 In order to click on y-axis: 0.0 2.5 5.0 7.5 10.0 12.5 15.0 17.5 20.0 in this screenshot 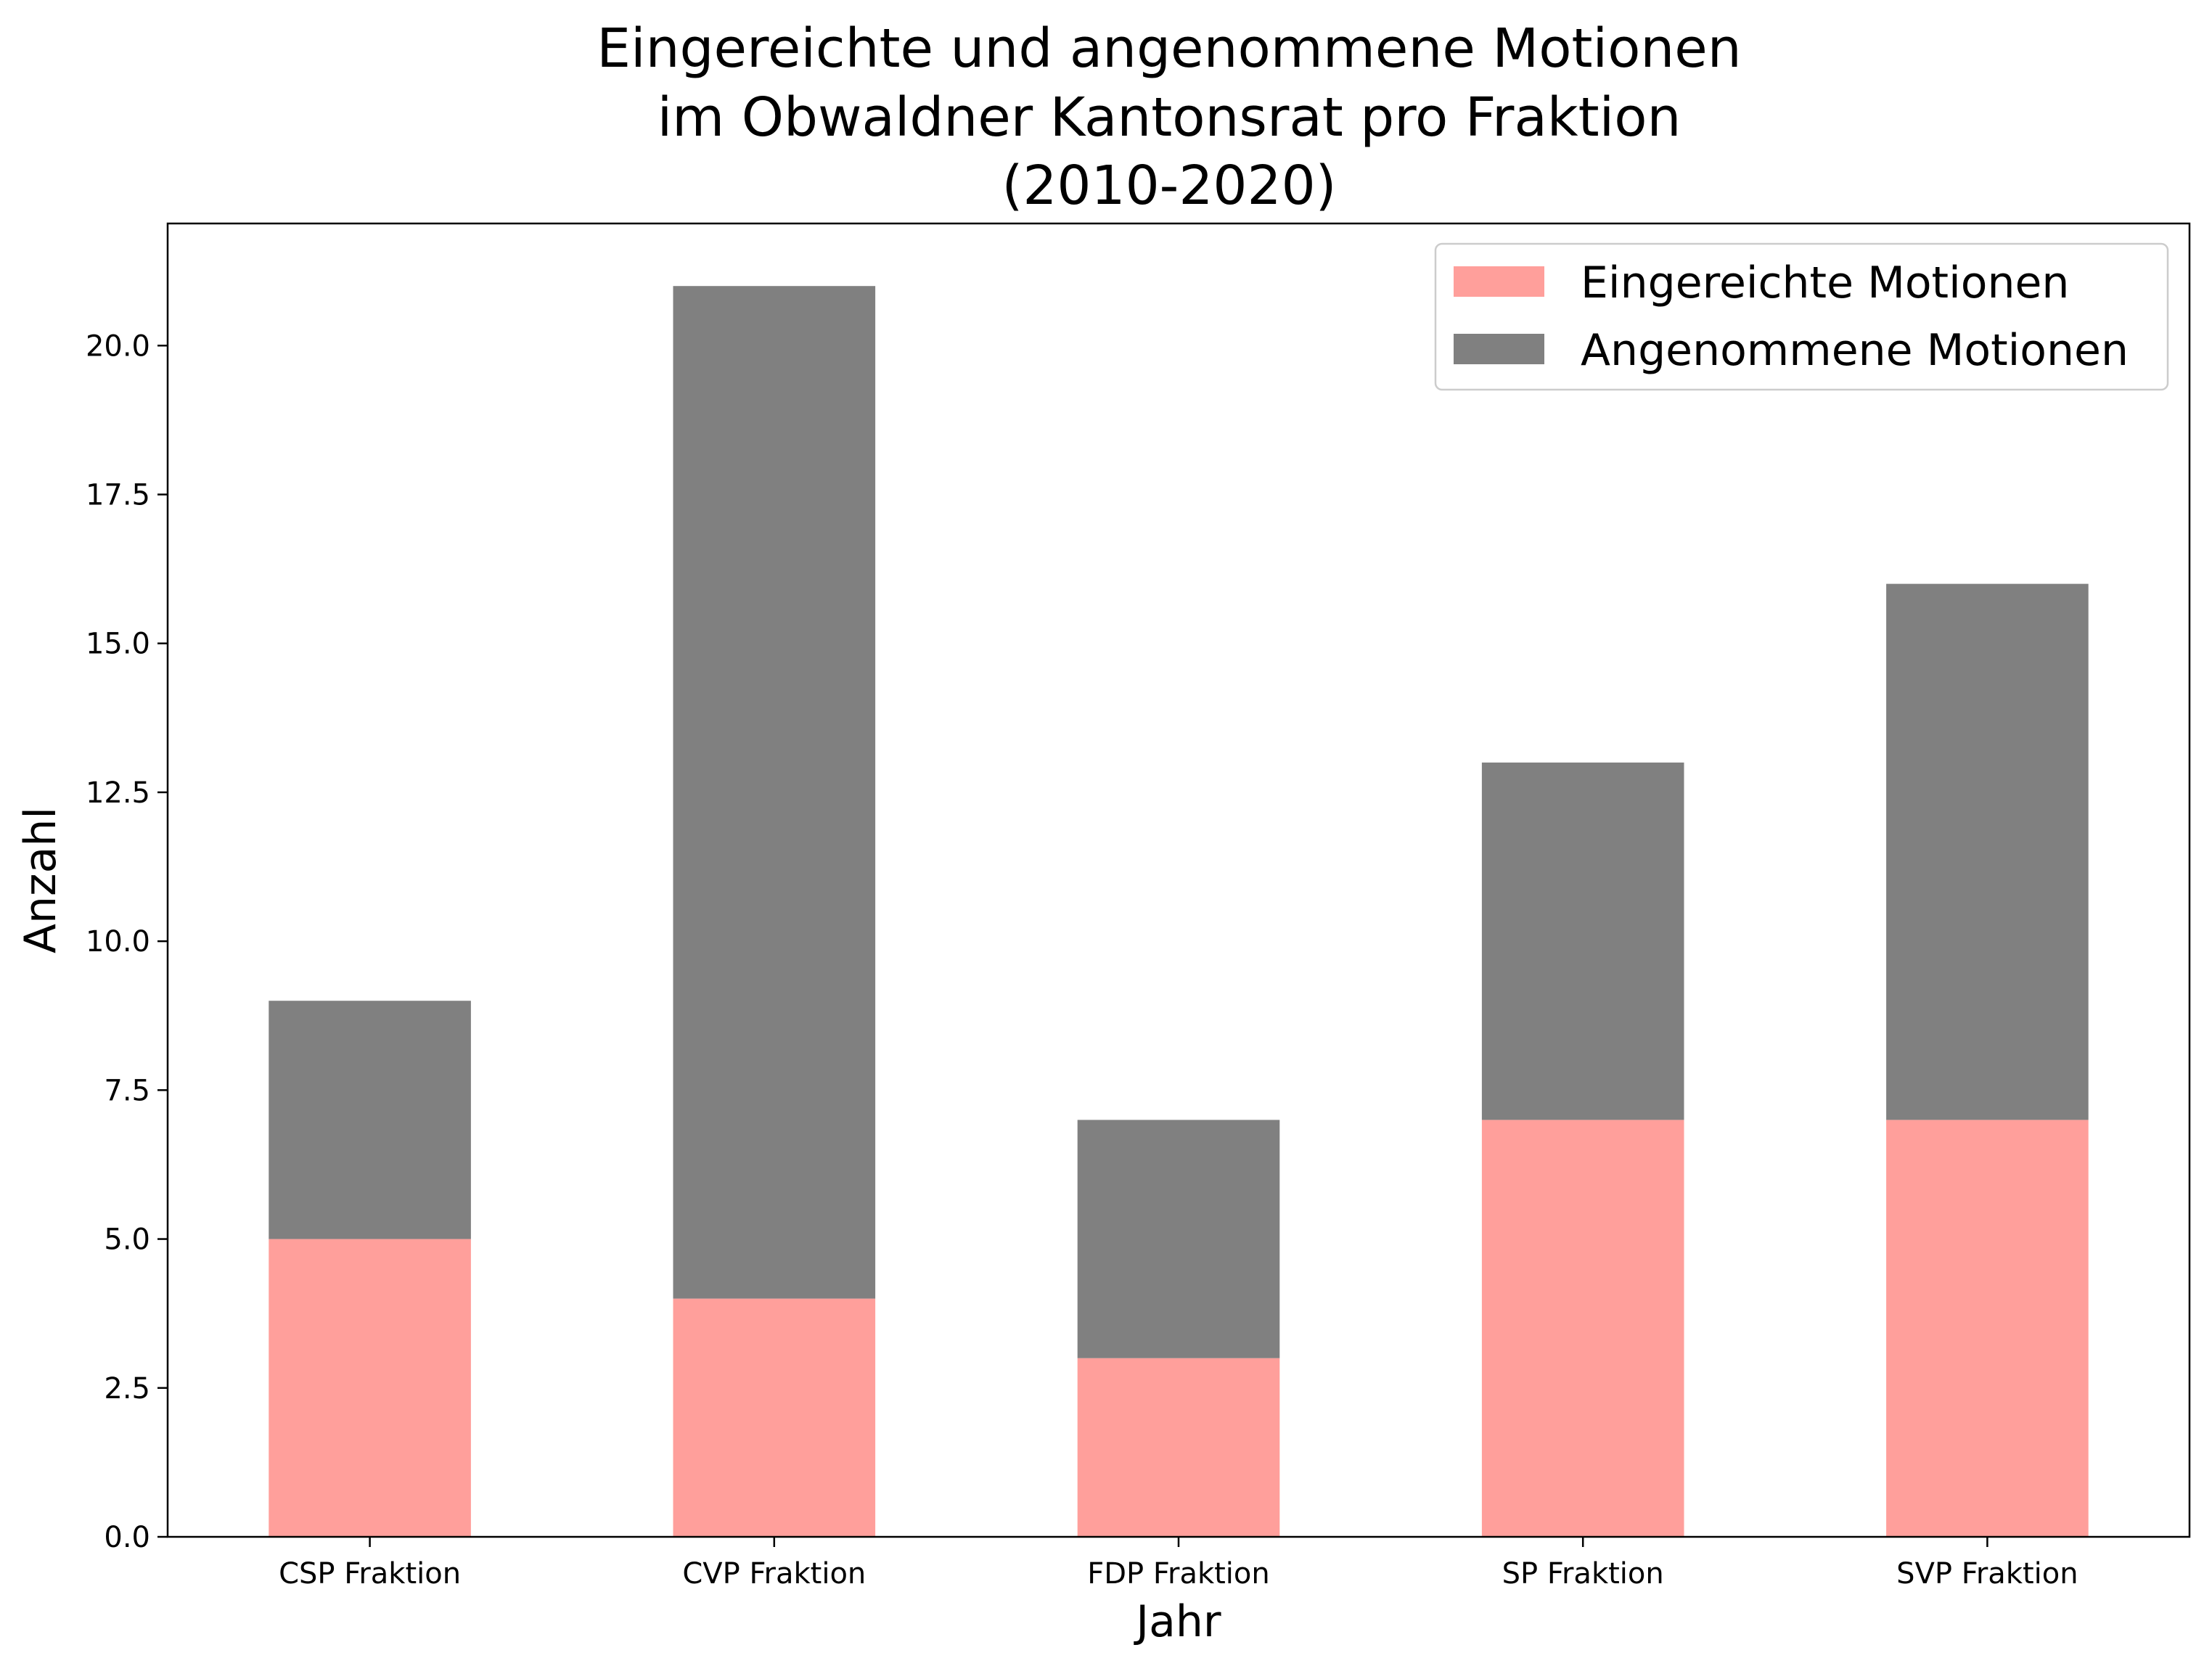, I will do `click(127, 941)`.